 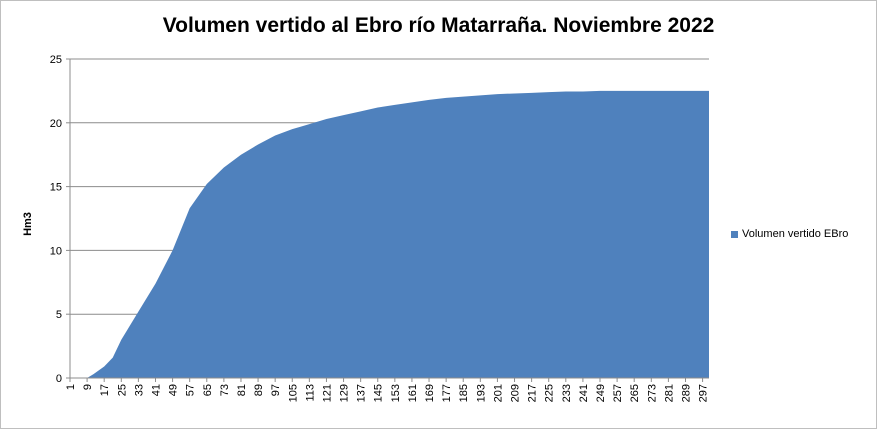 I want to click on x-tick-label: 153, so click(x=396, y=393).